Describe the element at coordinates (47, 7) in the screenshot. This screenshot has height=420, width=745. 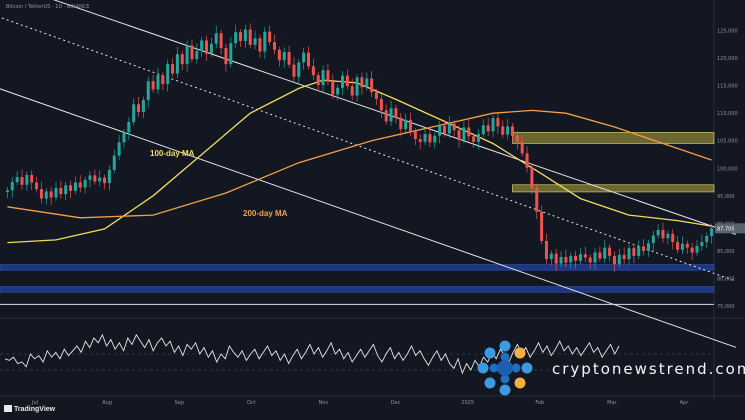
I see `symbol-header: Bitcoin / TetherUS · 1D · BINANCE` at that location.